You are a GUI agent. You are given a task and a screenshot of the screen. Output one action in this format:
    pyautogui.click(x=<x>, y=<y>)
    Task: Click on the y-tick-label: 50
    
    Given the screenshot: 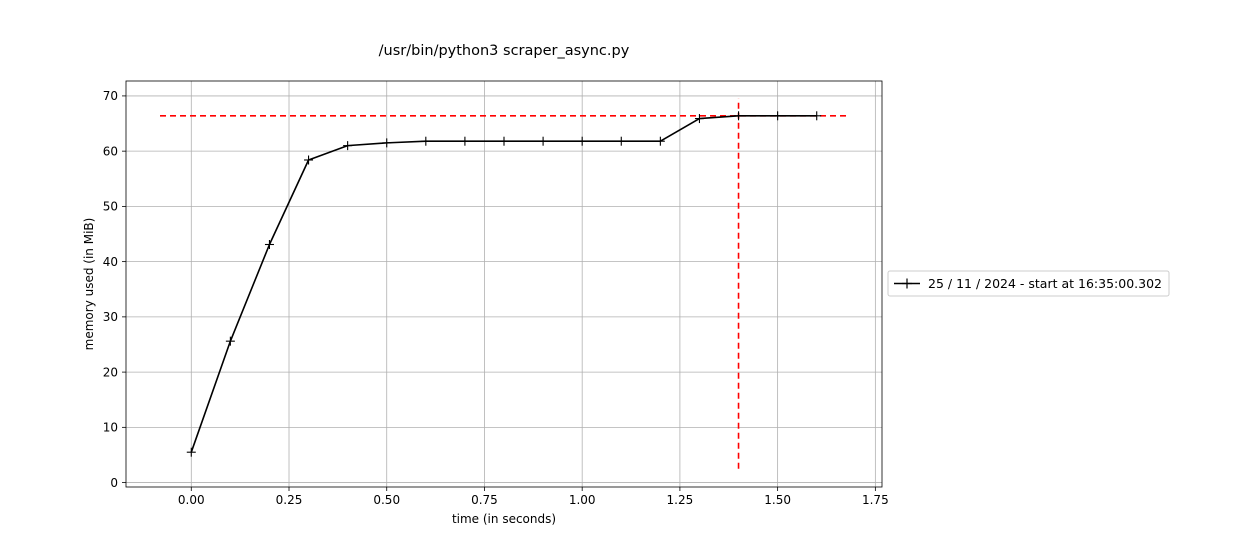 What is the action you would take?
    pyautogui.click(x=110, y=207)
    